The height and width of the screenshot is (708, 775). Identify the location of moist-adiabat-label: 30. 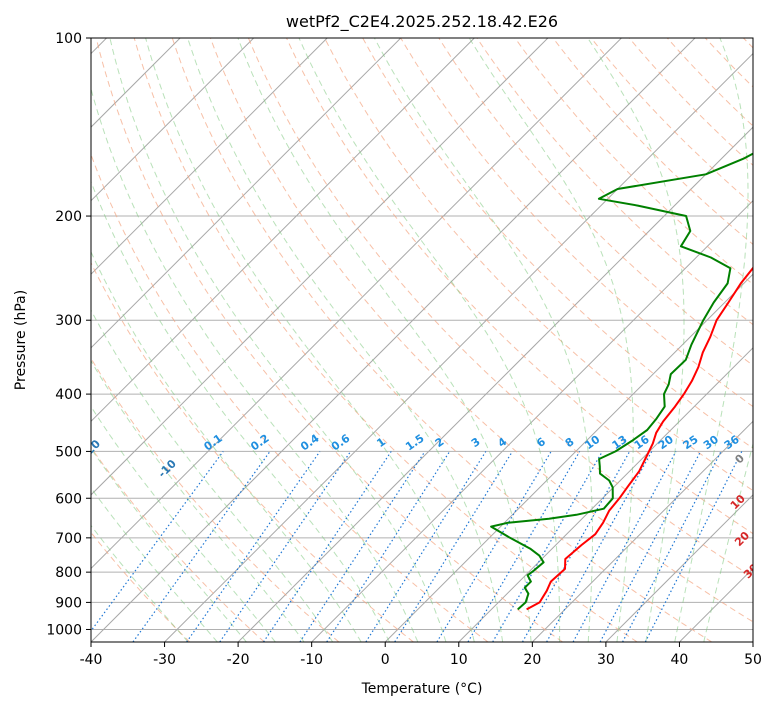
(751, 571).